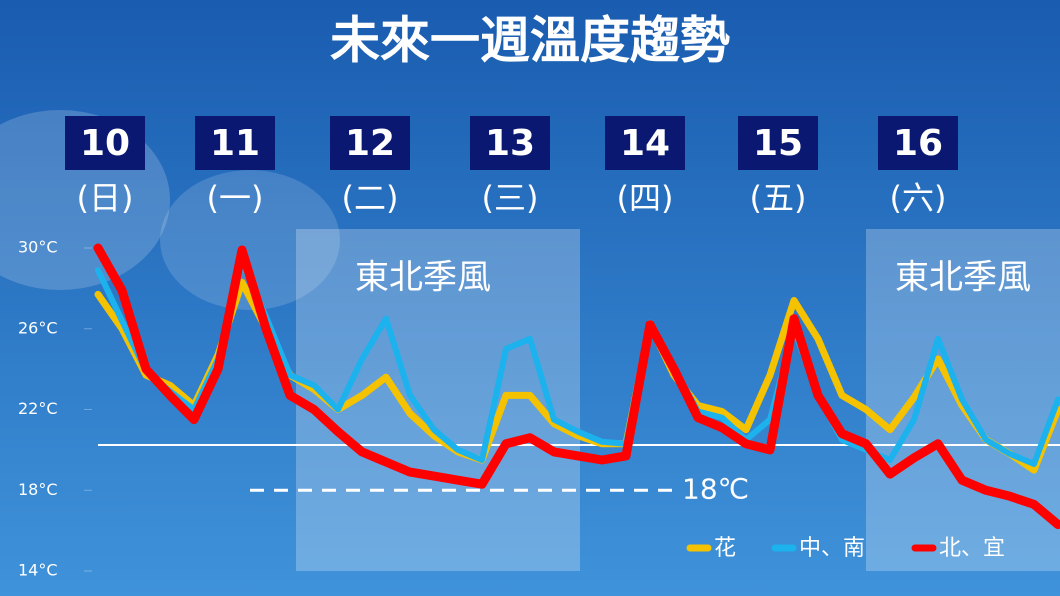  What do you see at coordinates (370, 198) in the screenshot?
I see `day-weekday: (二)` at bounding box center [370, 198].